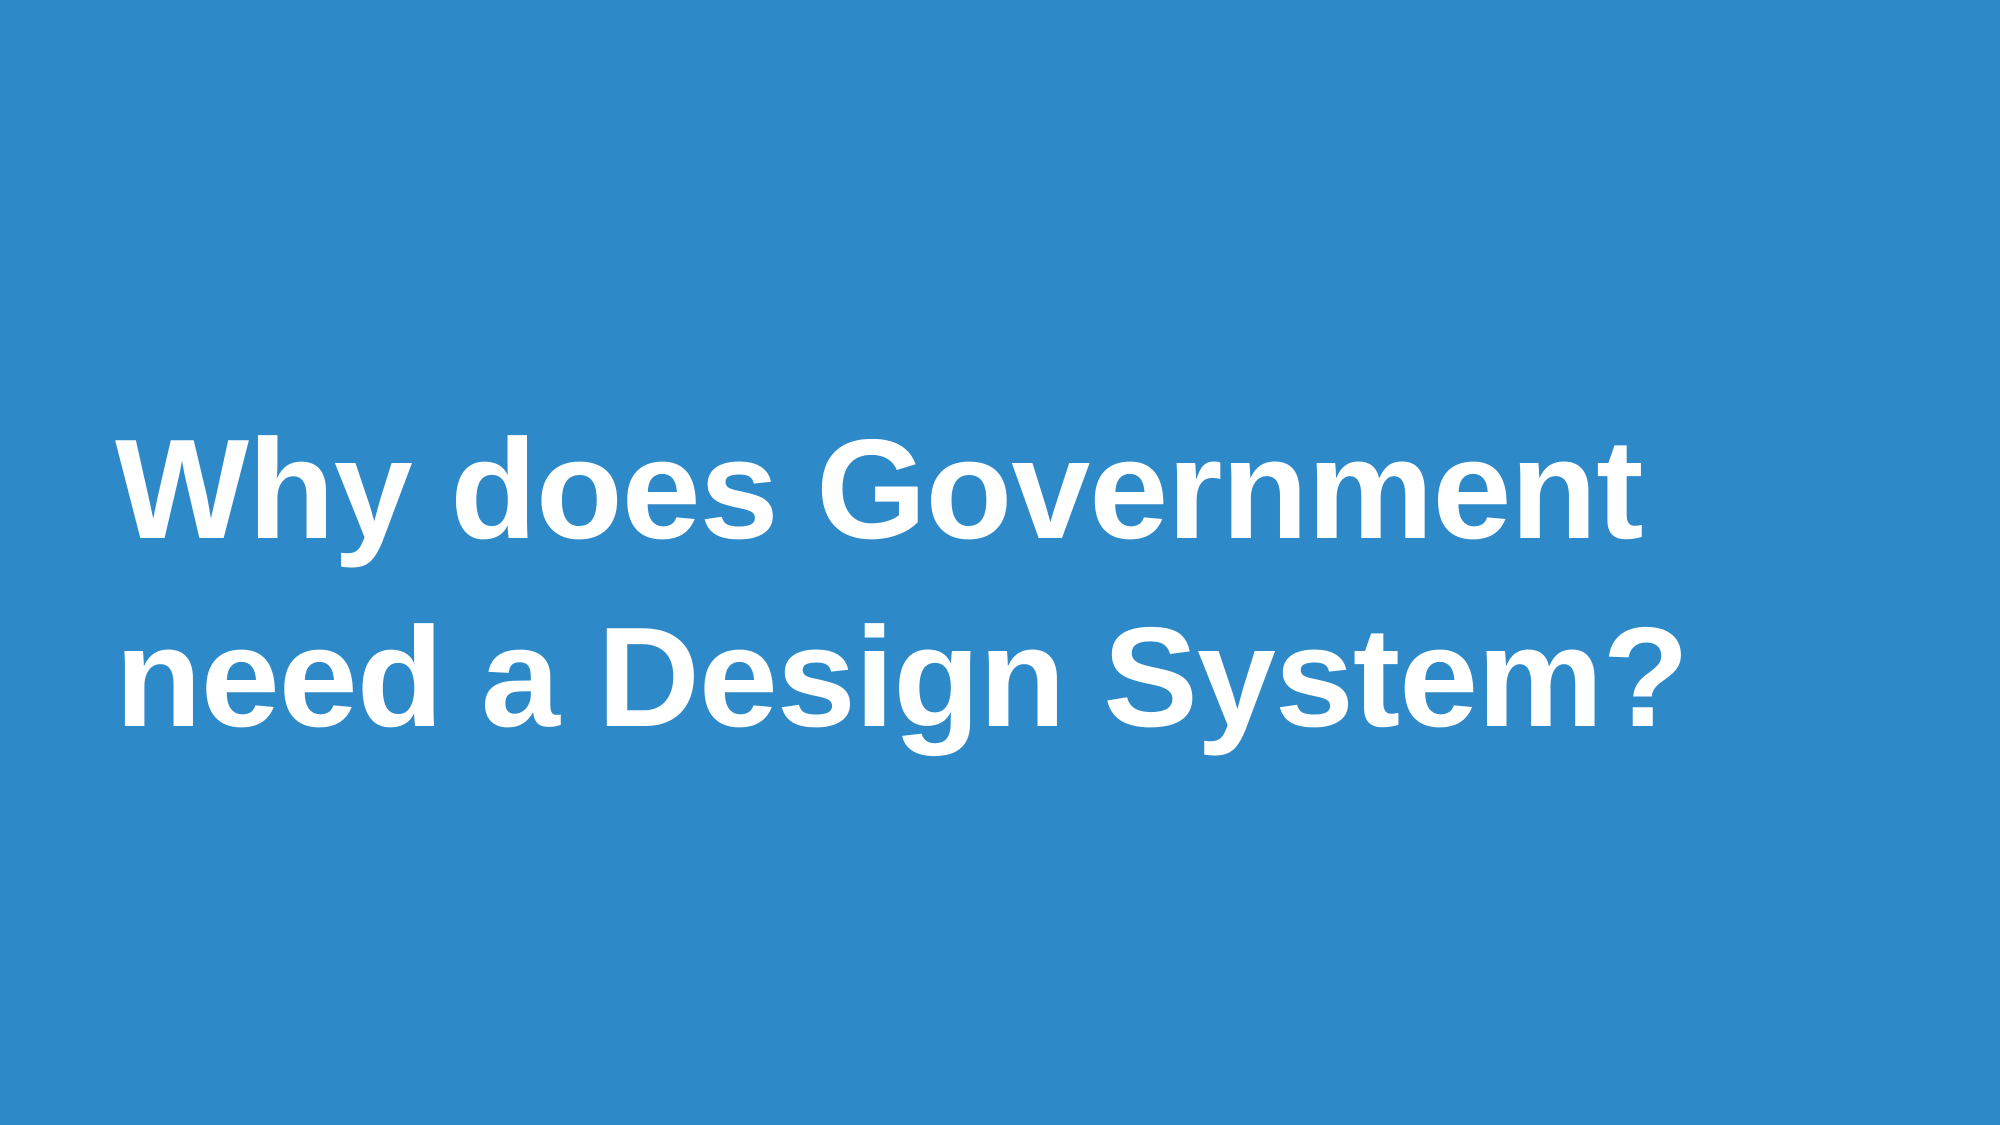 The height and width of the screenshot is (1125, 2000). Describe the element at coordinates (879, 489) in the screenshot. I see `slide-title-line-1: Why does Government` at that location.